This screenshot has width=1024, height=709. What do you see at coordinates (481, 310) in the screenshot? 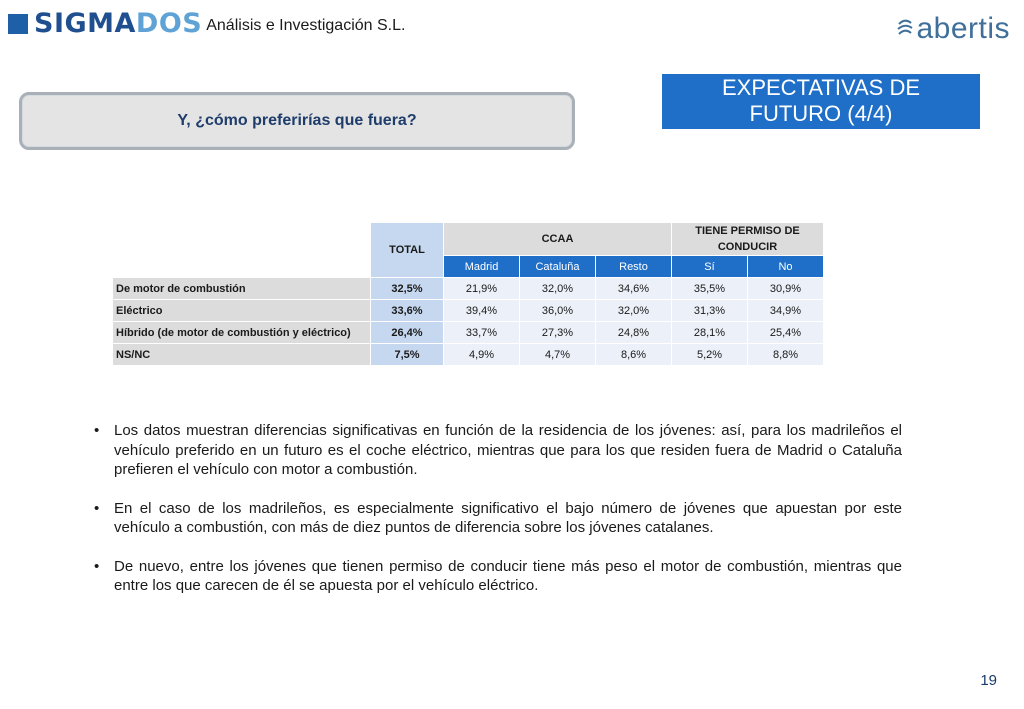
I see `cell-value: 39,4%` at bounding box center [481, 310].